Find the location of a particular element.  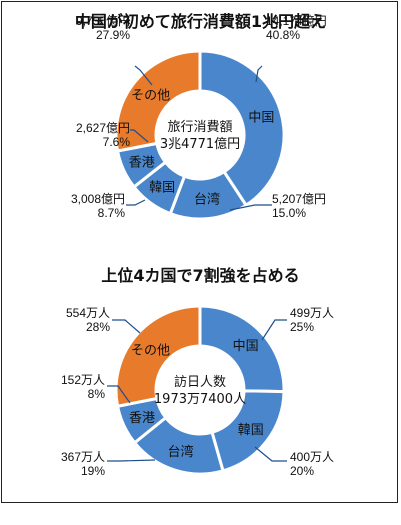

chart2-callout-other: 554万人 28% is located at coordinates (80, 320).